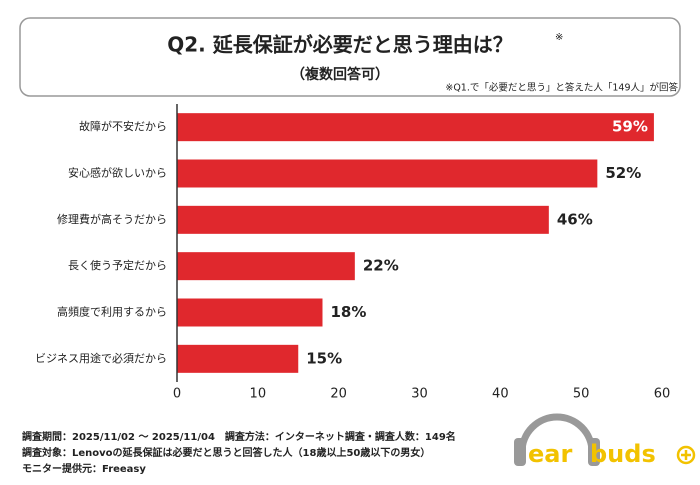 The width and height of the screenshot is (700, 485). I want to click on x-tick-label: 30, so click(419, 394).